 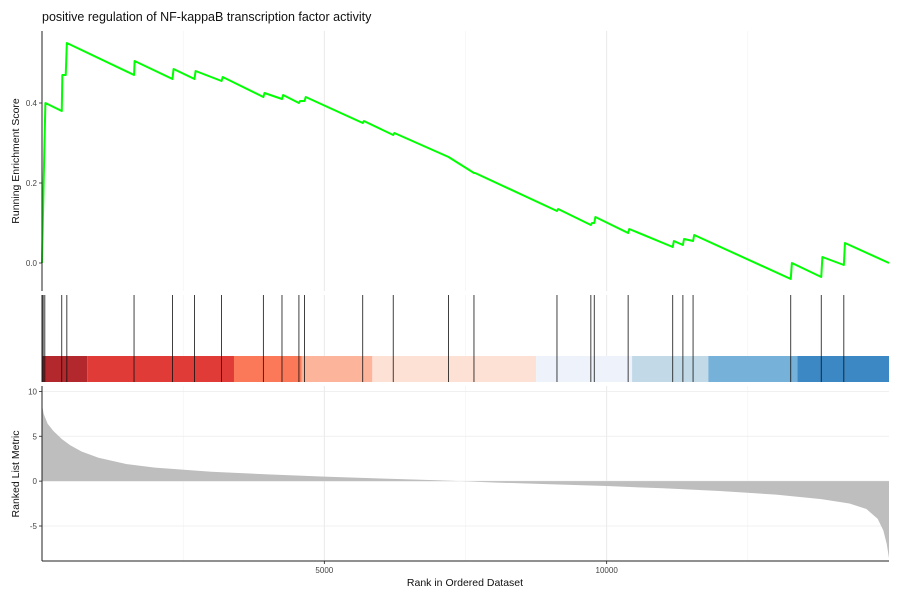 I want to click on y-axis-label-enrichment: Running Enrichment Score, so click(x=16, y=161).